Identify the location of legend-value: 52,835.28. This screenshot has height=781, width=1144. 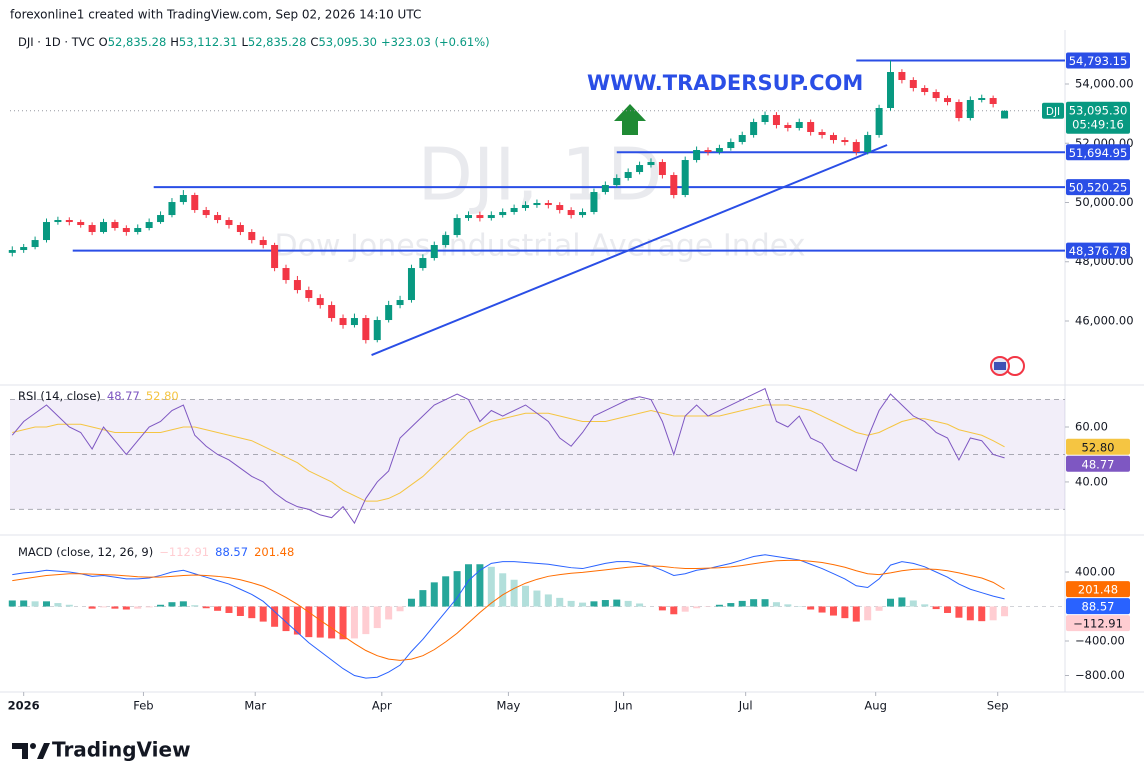
(137, 42).